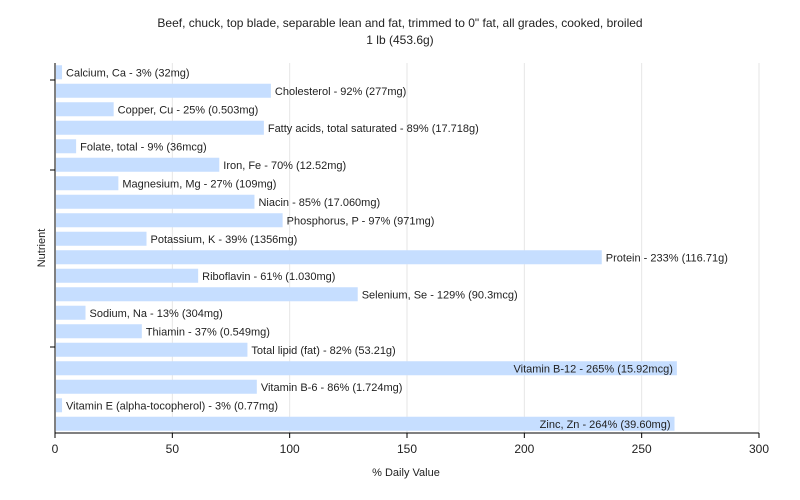 The image size is (800, 500). What do you see at coordinates (667, 258) in the screenshot?
I see `bar-label: Protein - 233% (116.71g)` at bounding box center [667, 258].